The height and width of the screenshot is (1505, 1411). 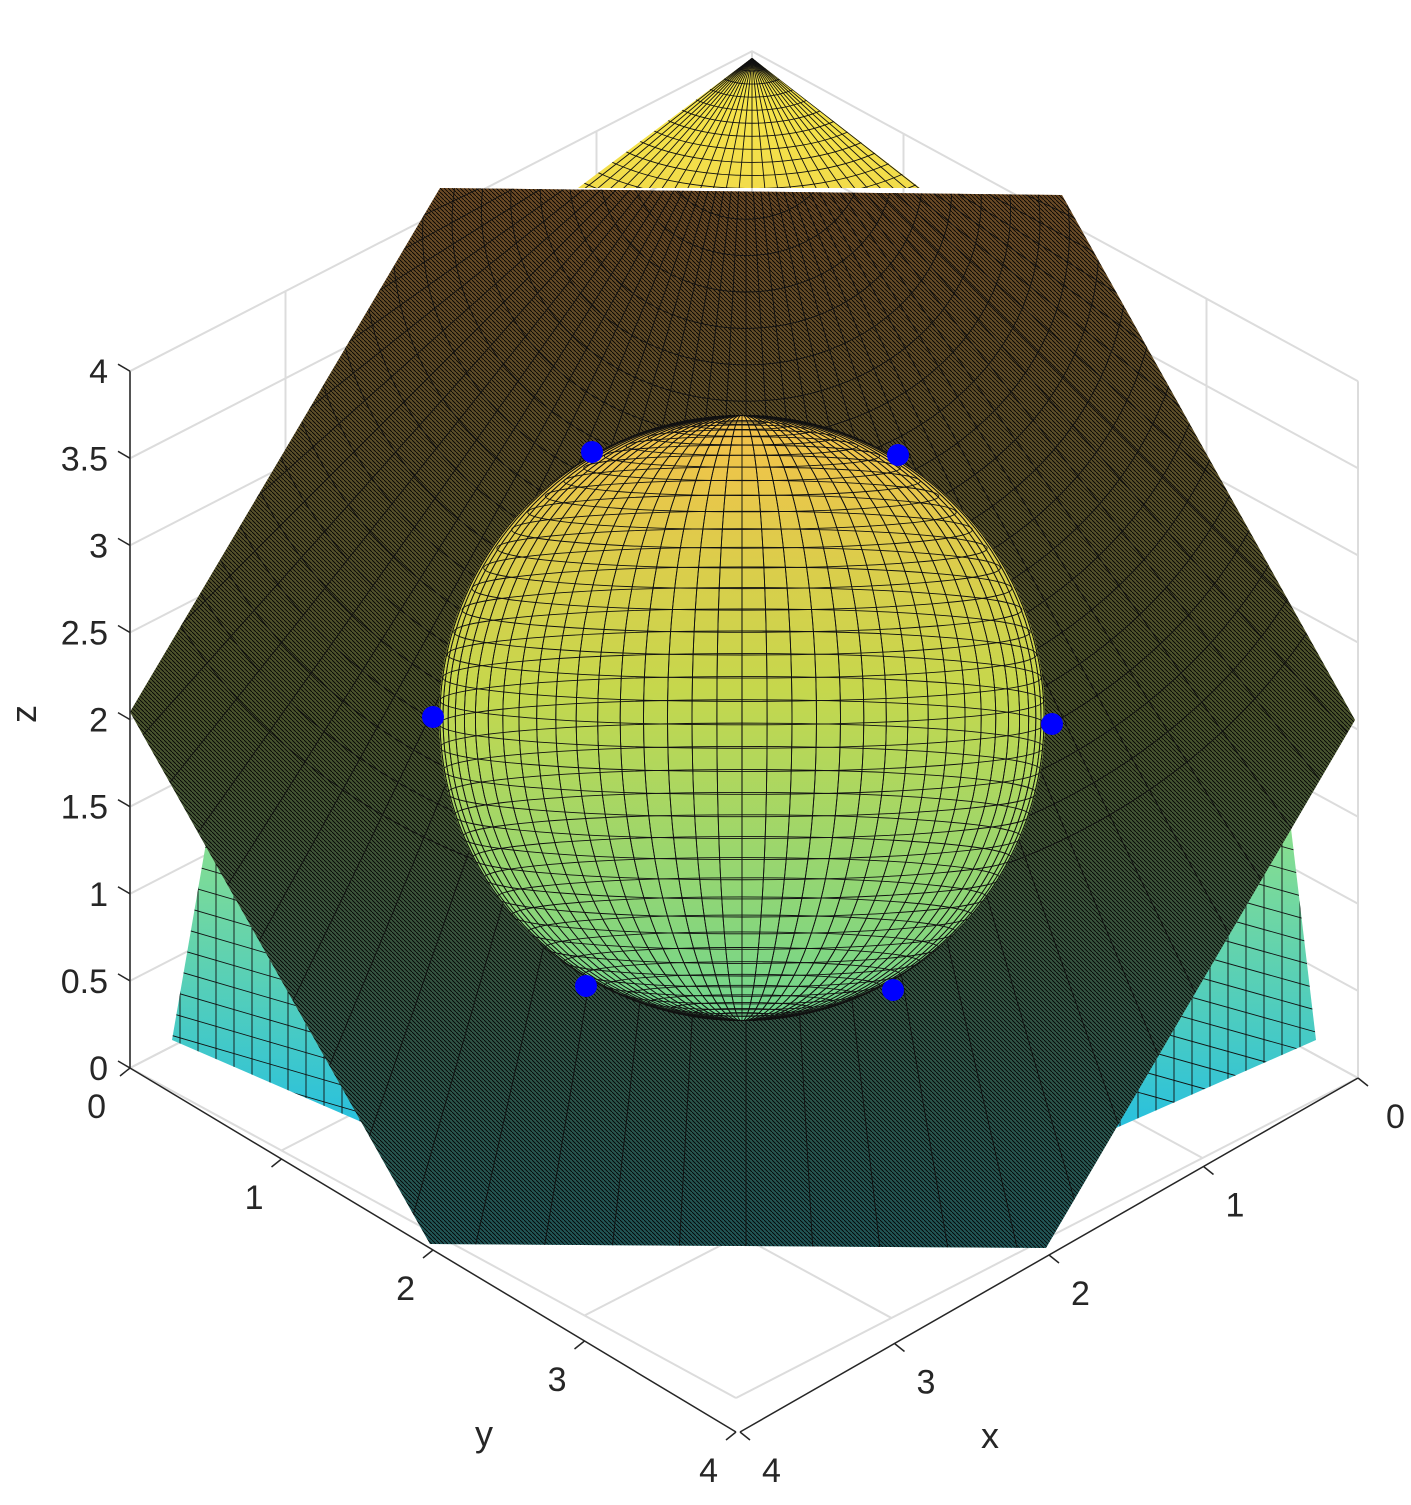 I want to click on z-tick-label: 3, so click(x=98, y=546).